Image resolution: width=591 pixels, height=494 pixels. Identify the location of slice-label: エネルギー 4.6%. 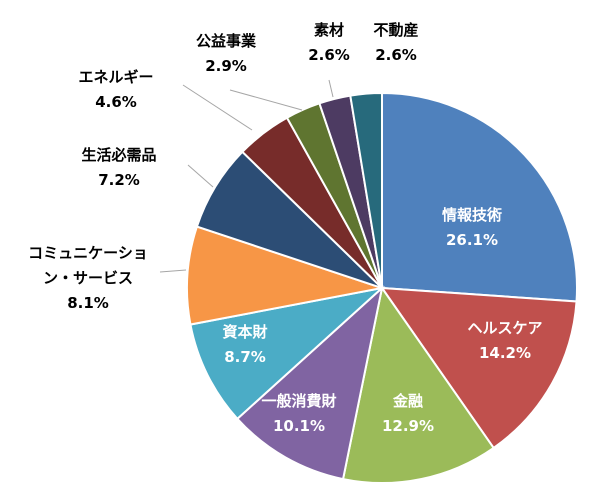
(115, 89).